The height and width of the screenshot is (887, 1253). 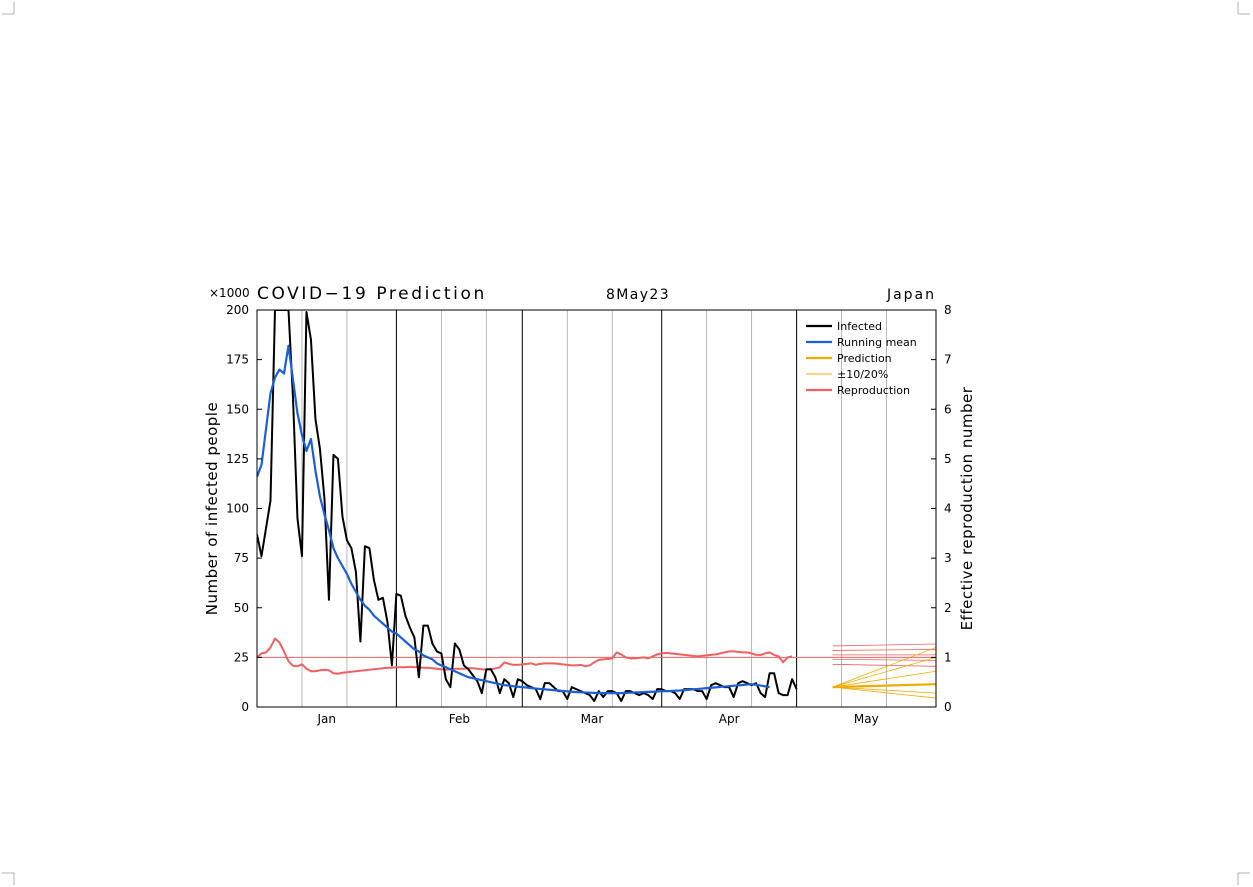 What do you see at coordinates (8, 8) in the screenshot?
I see `corner-mark-top-left` at bounding box center [8, 8].